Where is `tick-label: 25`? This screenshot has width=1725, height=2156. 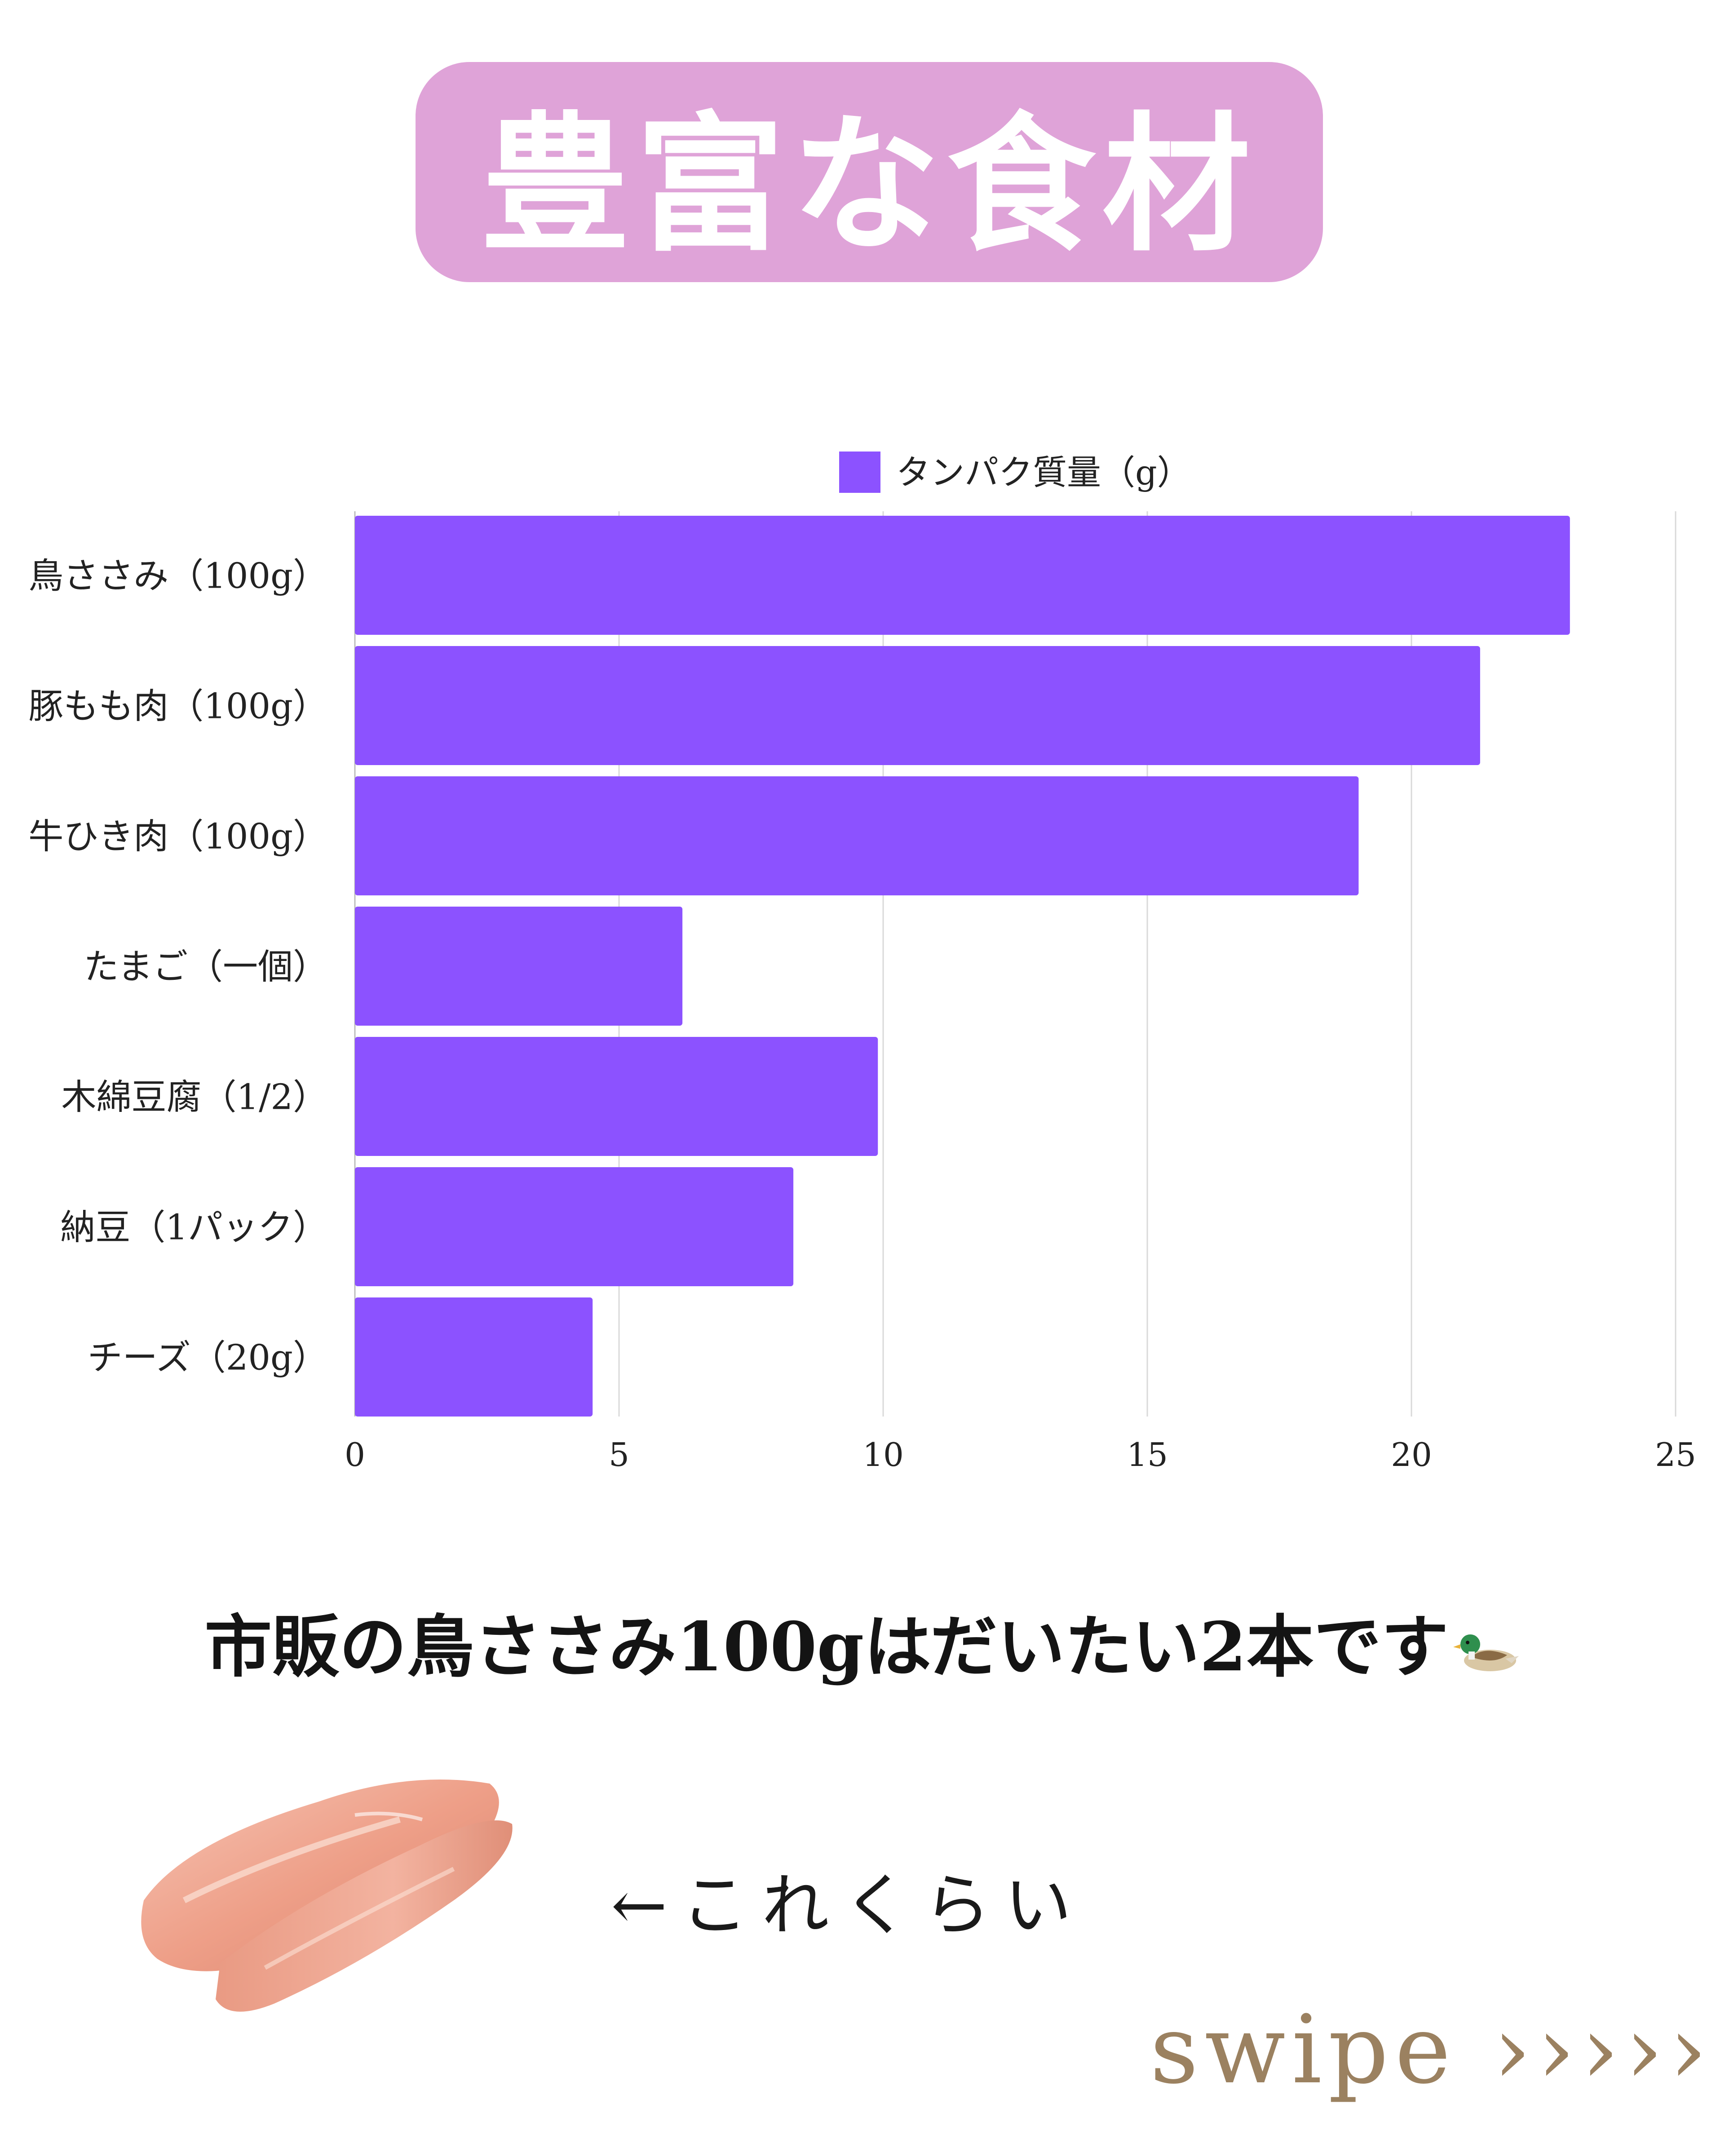
tick-label: 25 is located at coordinates (1675, 1455).